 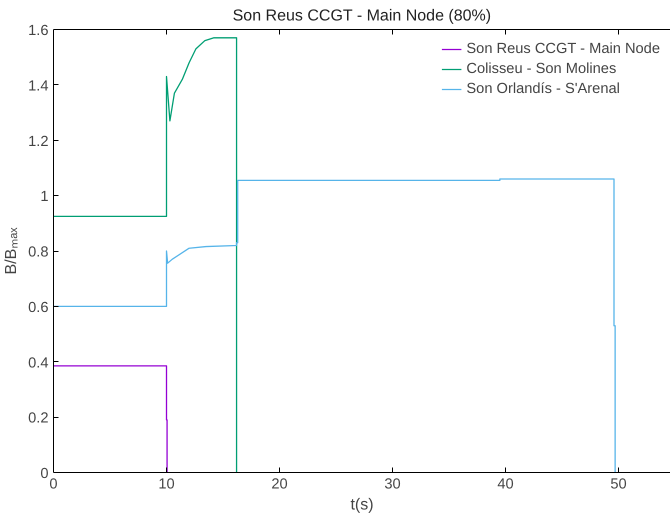 What do you see at coordinates (505, 484) in the screenshot?
I see `x-tick-label: 40` at bounding box center [505, 484].